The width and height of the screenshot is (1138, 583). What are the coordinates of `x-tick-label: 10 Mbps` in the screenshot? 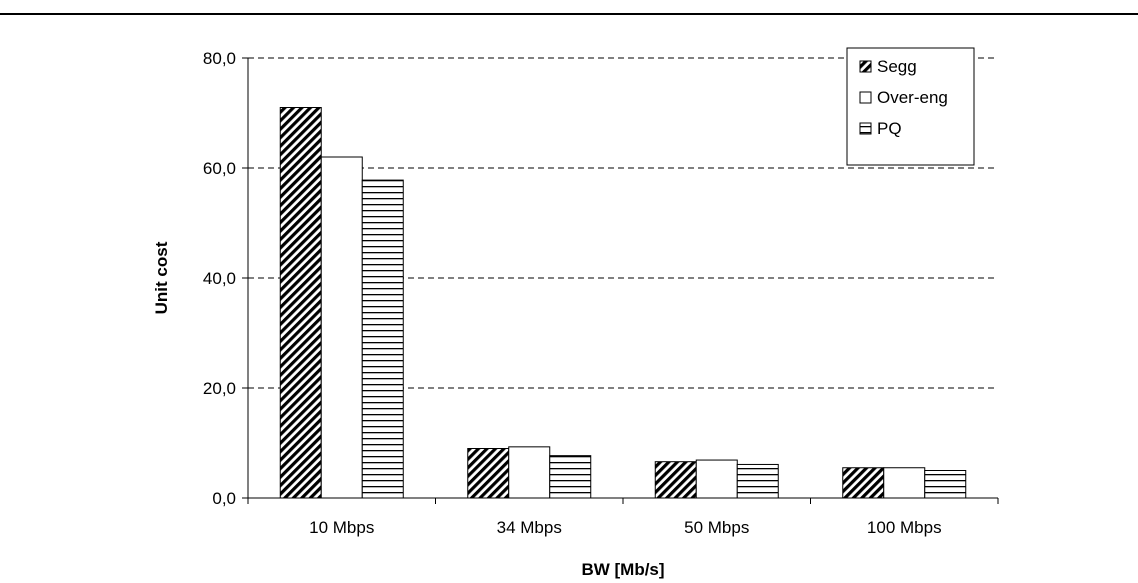 It's located at (341, 527).